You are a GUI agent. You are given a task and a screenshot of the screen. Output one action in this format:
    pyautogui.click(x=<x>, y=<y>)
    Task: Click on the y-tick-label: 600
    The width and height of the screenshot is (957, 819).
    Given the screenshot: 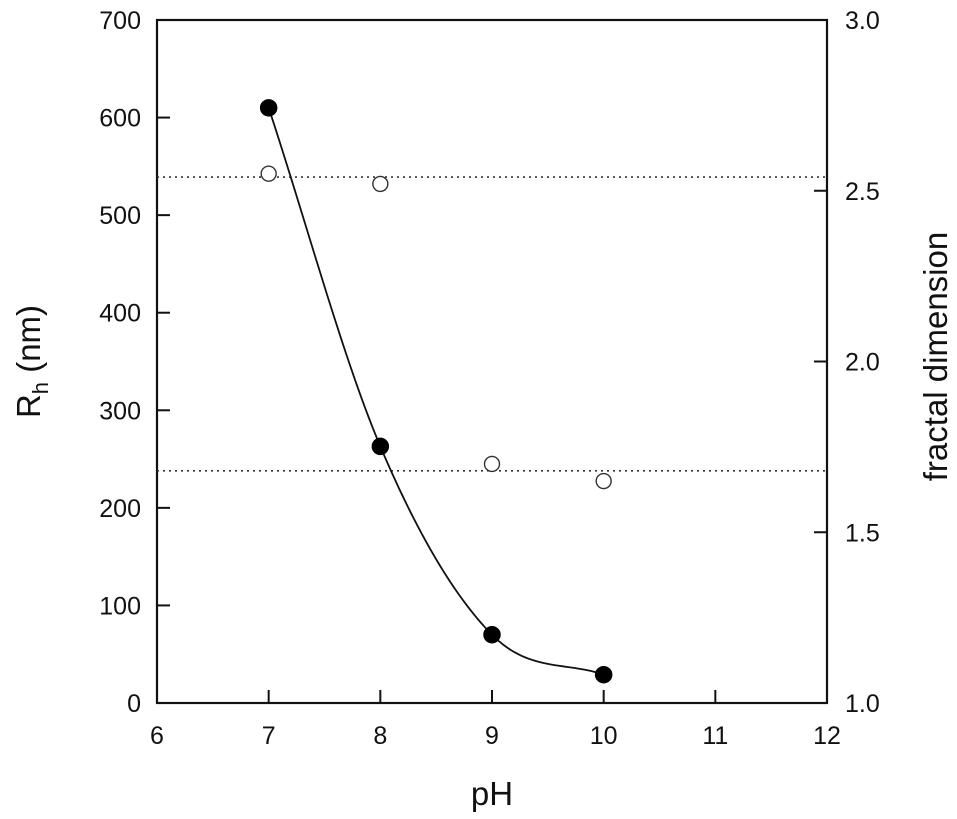 What is the action you would take?
    pyautogui.click(x=120, y=119)
    